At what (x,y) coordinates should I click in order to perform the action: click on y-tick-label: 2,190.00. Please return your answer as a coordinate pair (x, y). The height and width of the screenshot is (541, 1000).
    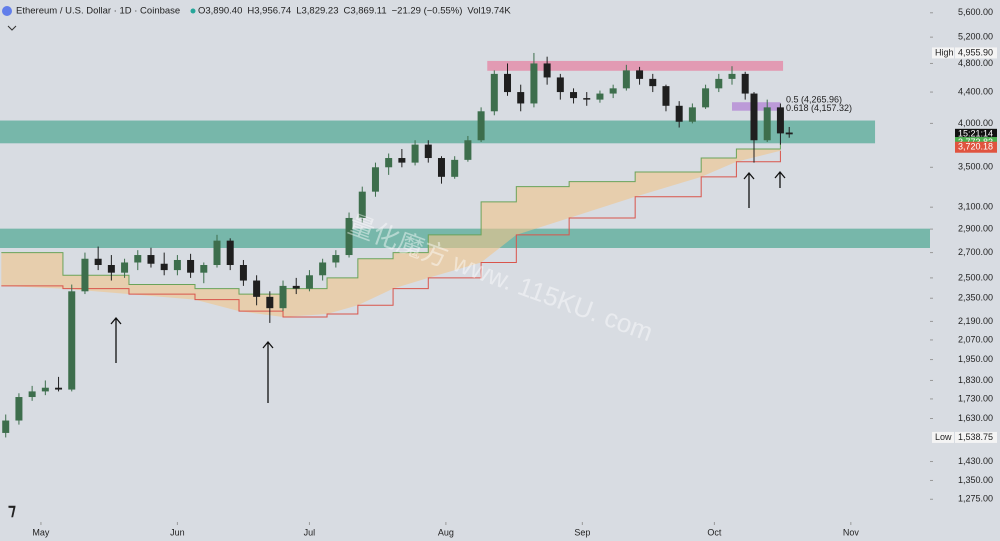
    Looking at the image, I should click on (975, 321).